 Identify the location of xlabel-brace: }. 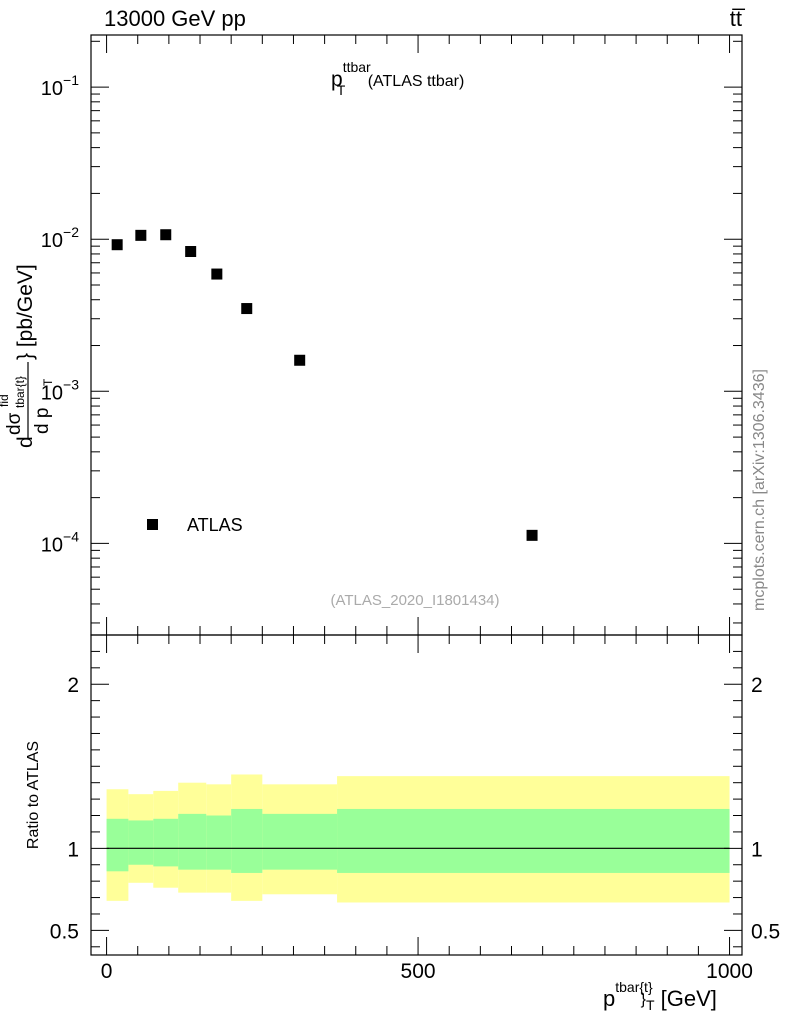
(644, 999).